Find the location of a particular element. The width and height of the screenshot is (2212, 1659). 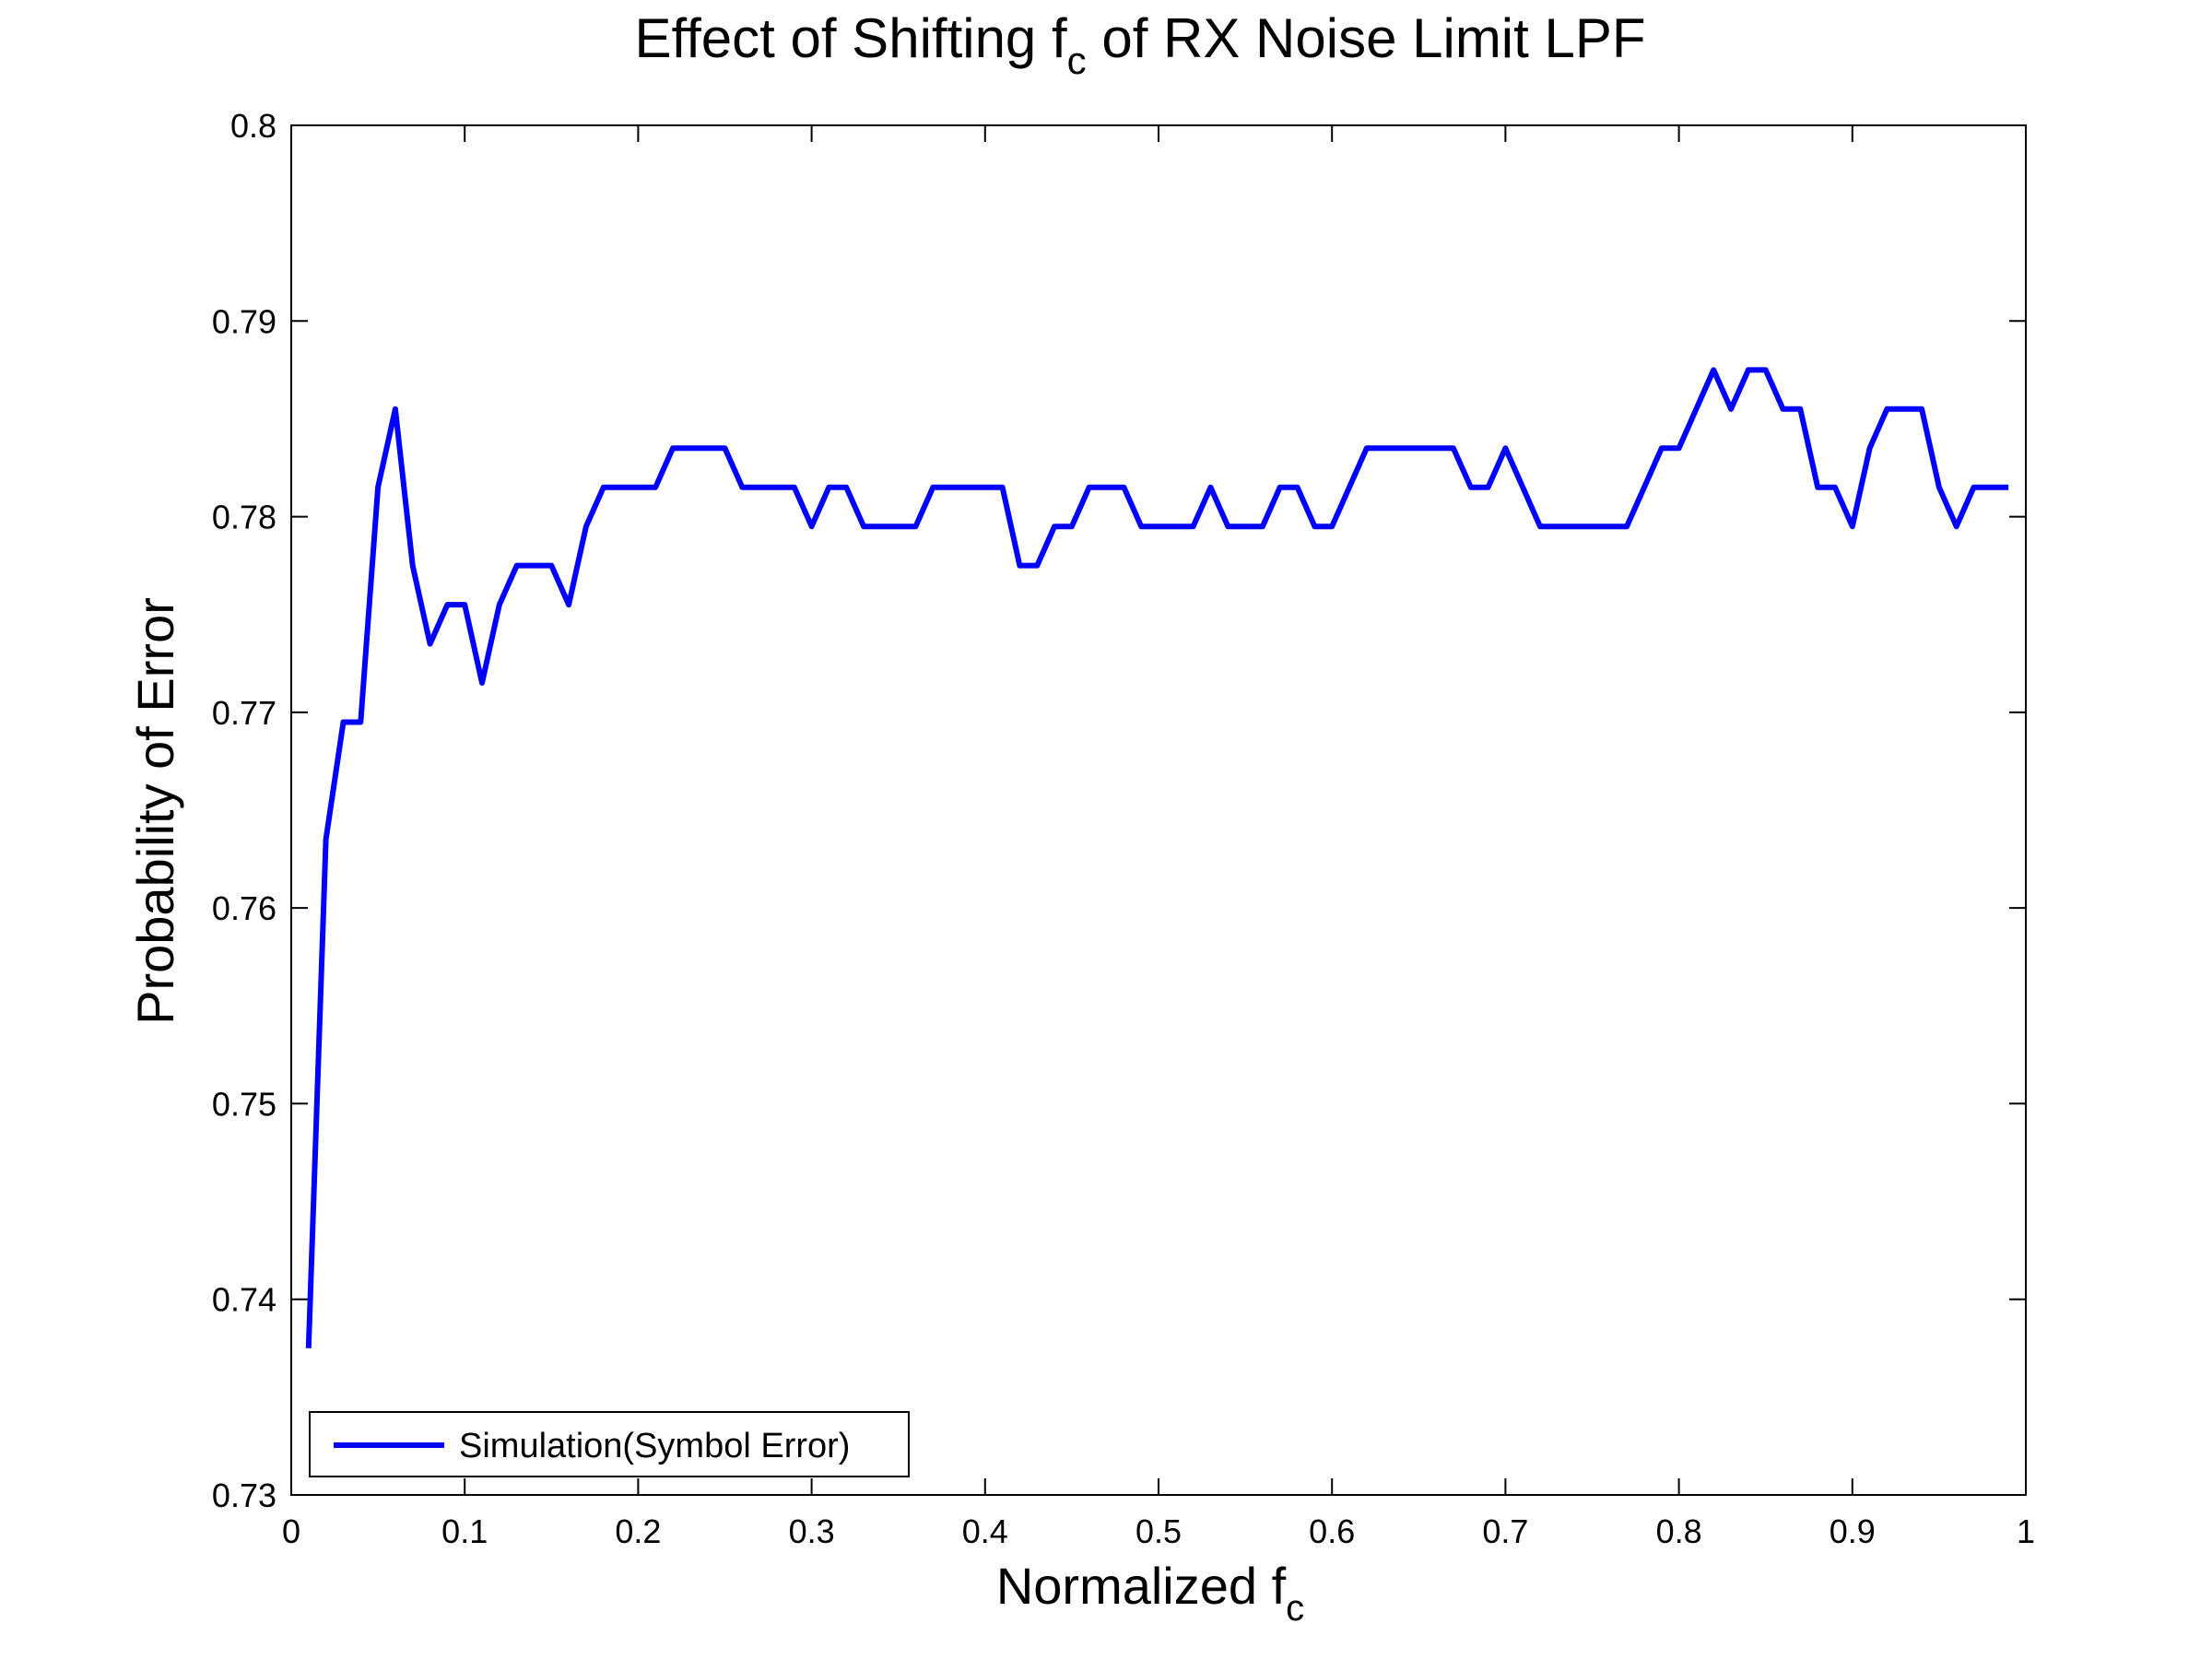

y-tick-label: 0.78 is located at coordinates (244, 517).